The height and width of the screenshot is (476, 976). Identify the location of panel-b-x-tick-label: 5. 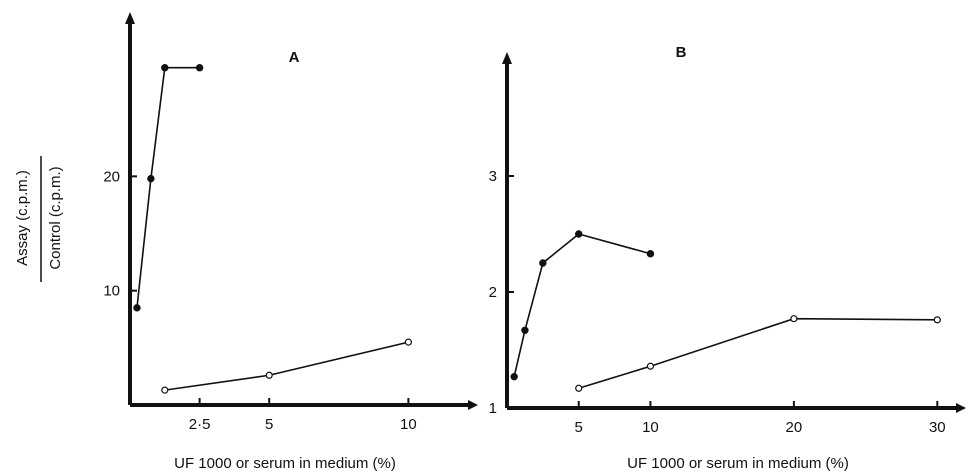
(579, 427).